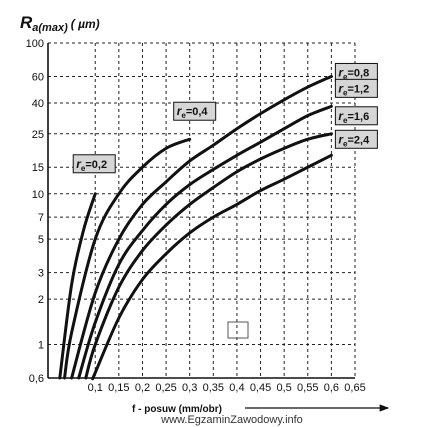  What do you see at coordinates (189, 388) in the screenshot?
I see `x-tick-label: 0,3` at bounding box center [189, 388].